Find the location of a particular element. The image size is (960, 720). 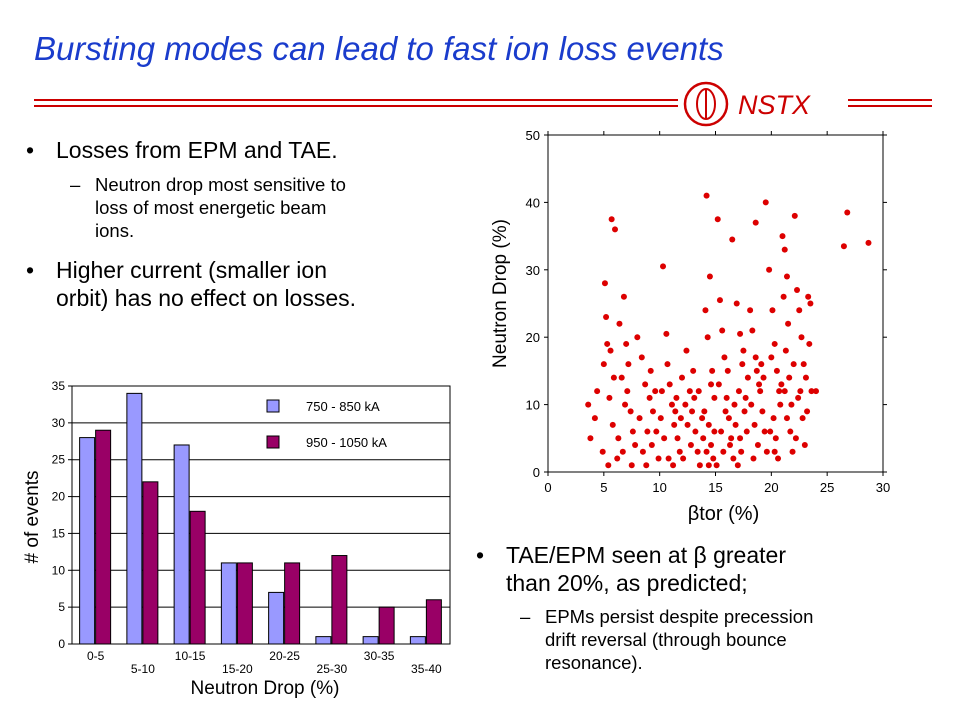

title-rule-left is located at coordinates (356, 100).